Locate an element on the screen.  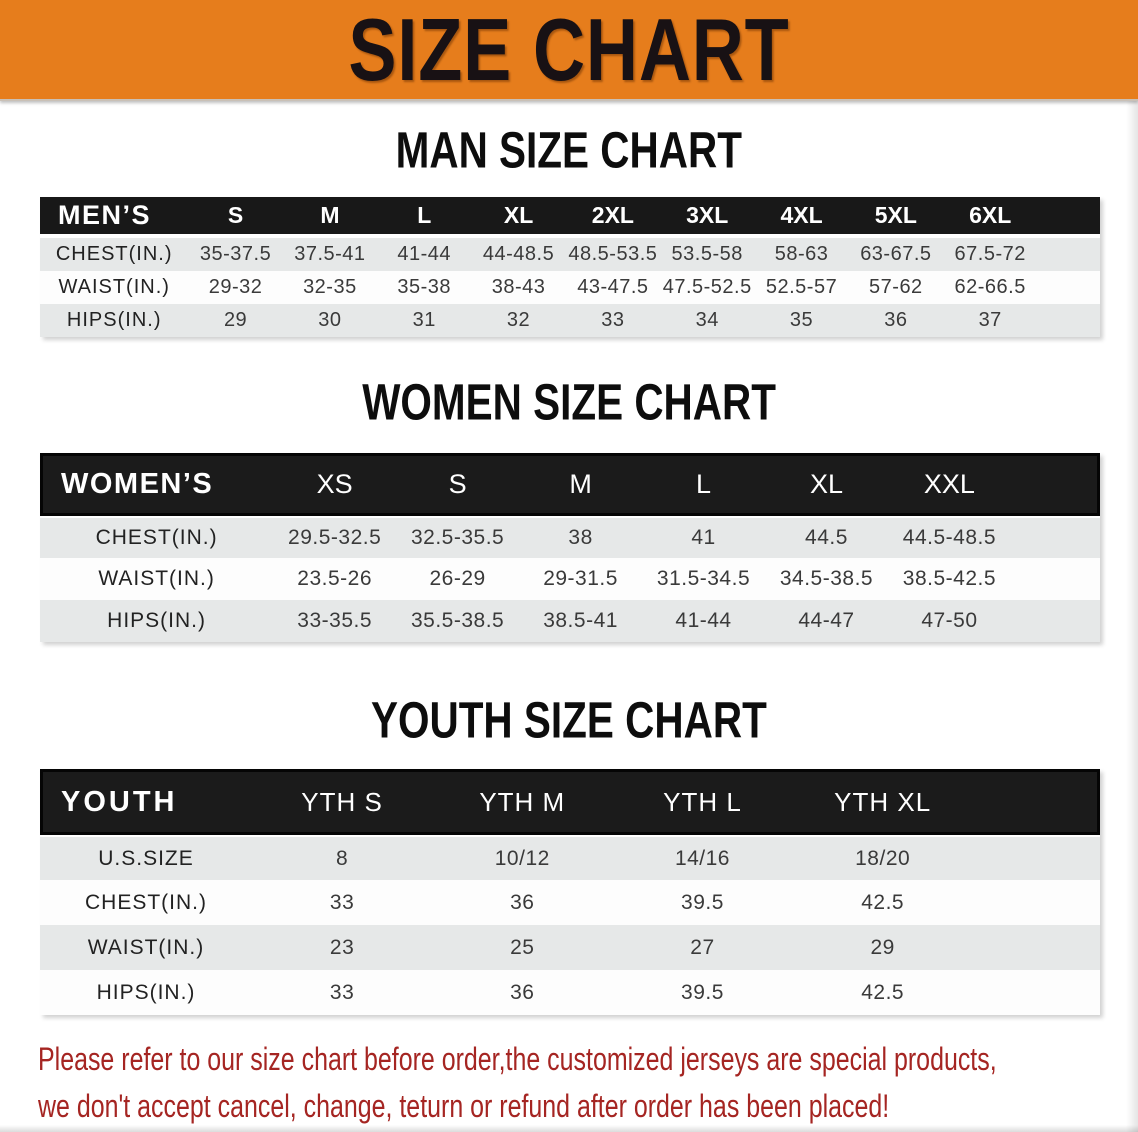
women-section-heading-text: WOMEN SIZE CHART is located at coordinates (569, 402).